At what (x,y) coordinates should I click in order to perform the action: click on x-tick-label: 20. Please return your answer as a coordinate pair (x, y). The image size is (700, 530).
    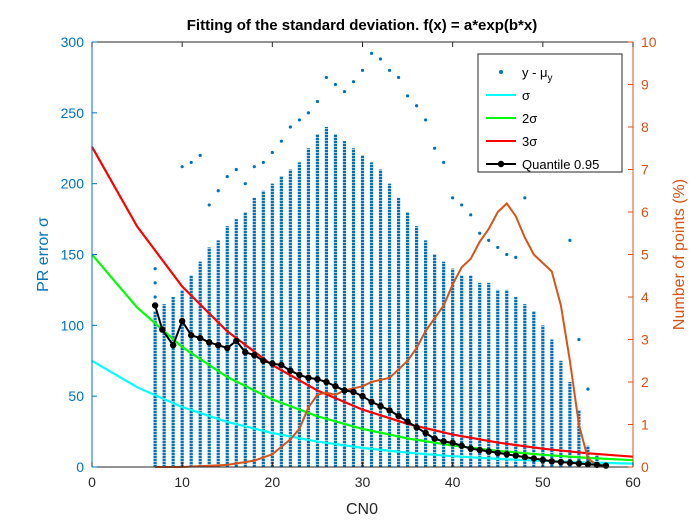
    Looking at the image, I should click on (273, 482).